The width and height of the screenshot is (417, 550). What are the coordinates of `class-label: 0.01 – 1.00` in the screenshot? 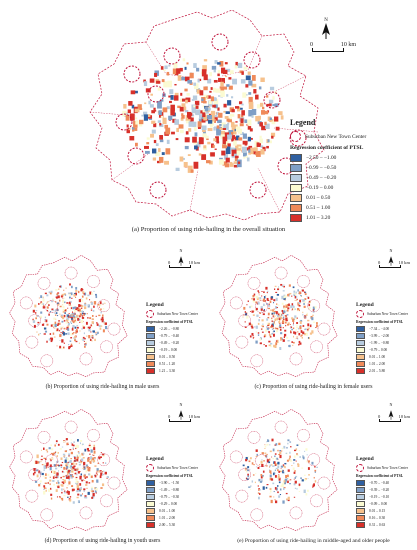 It's located at (377, 357).